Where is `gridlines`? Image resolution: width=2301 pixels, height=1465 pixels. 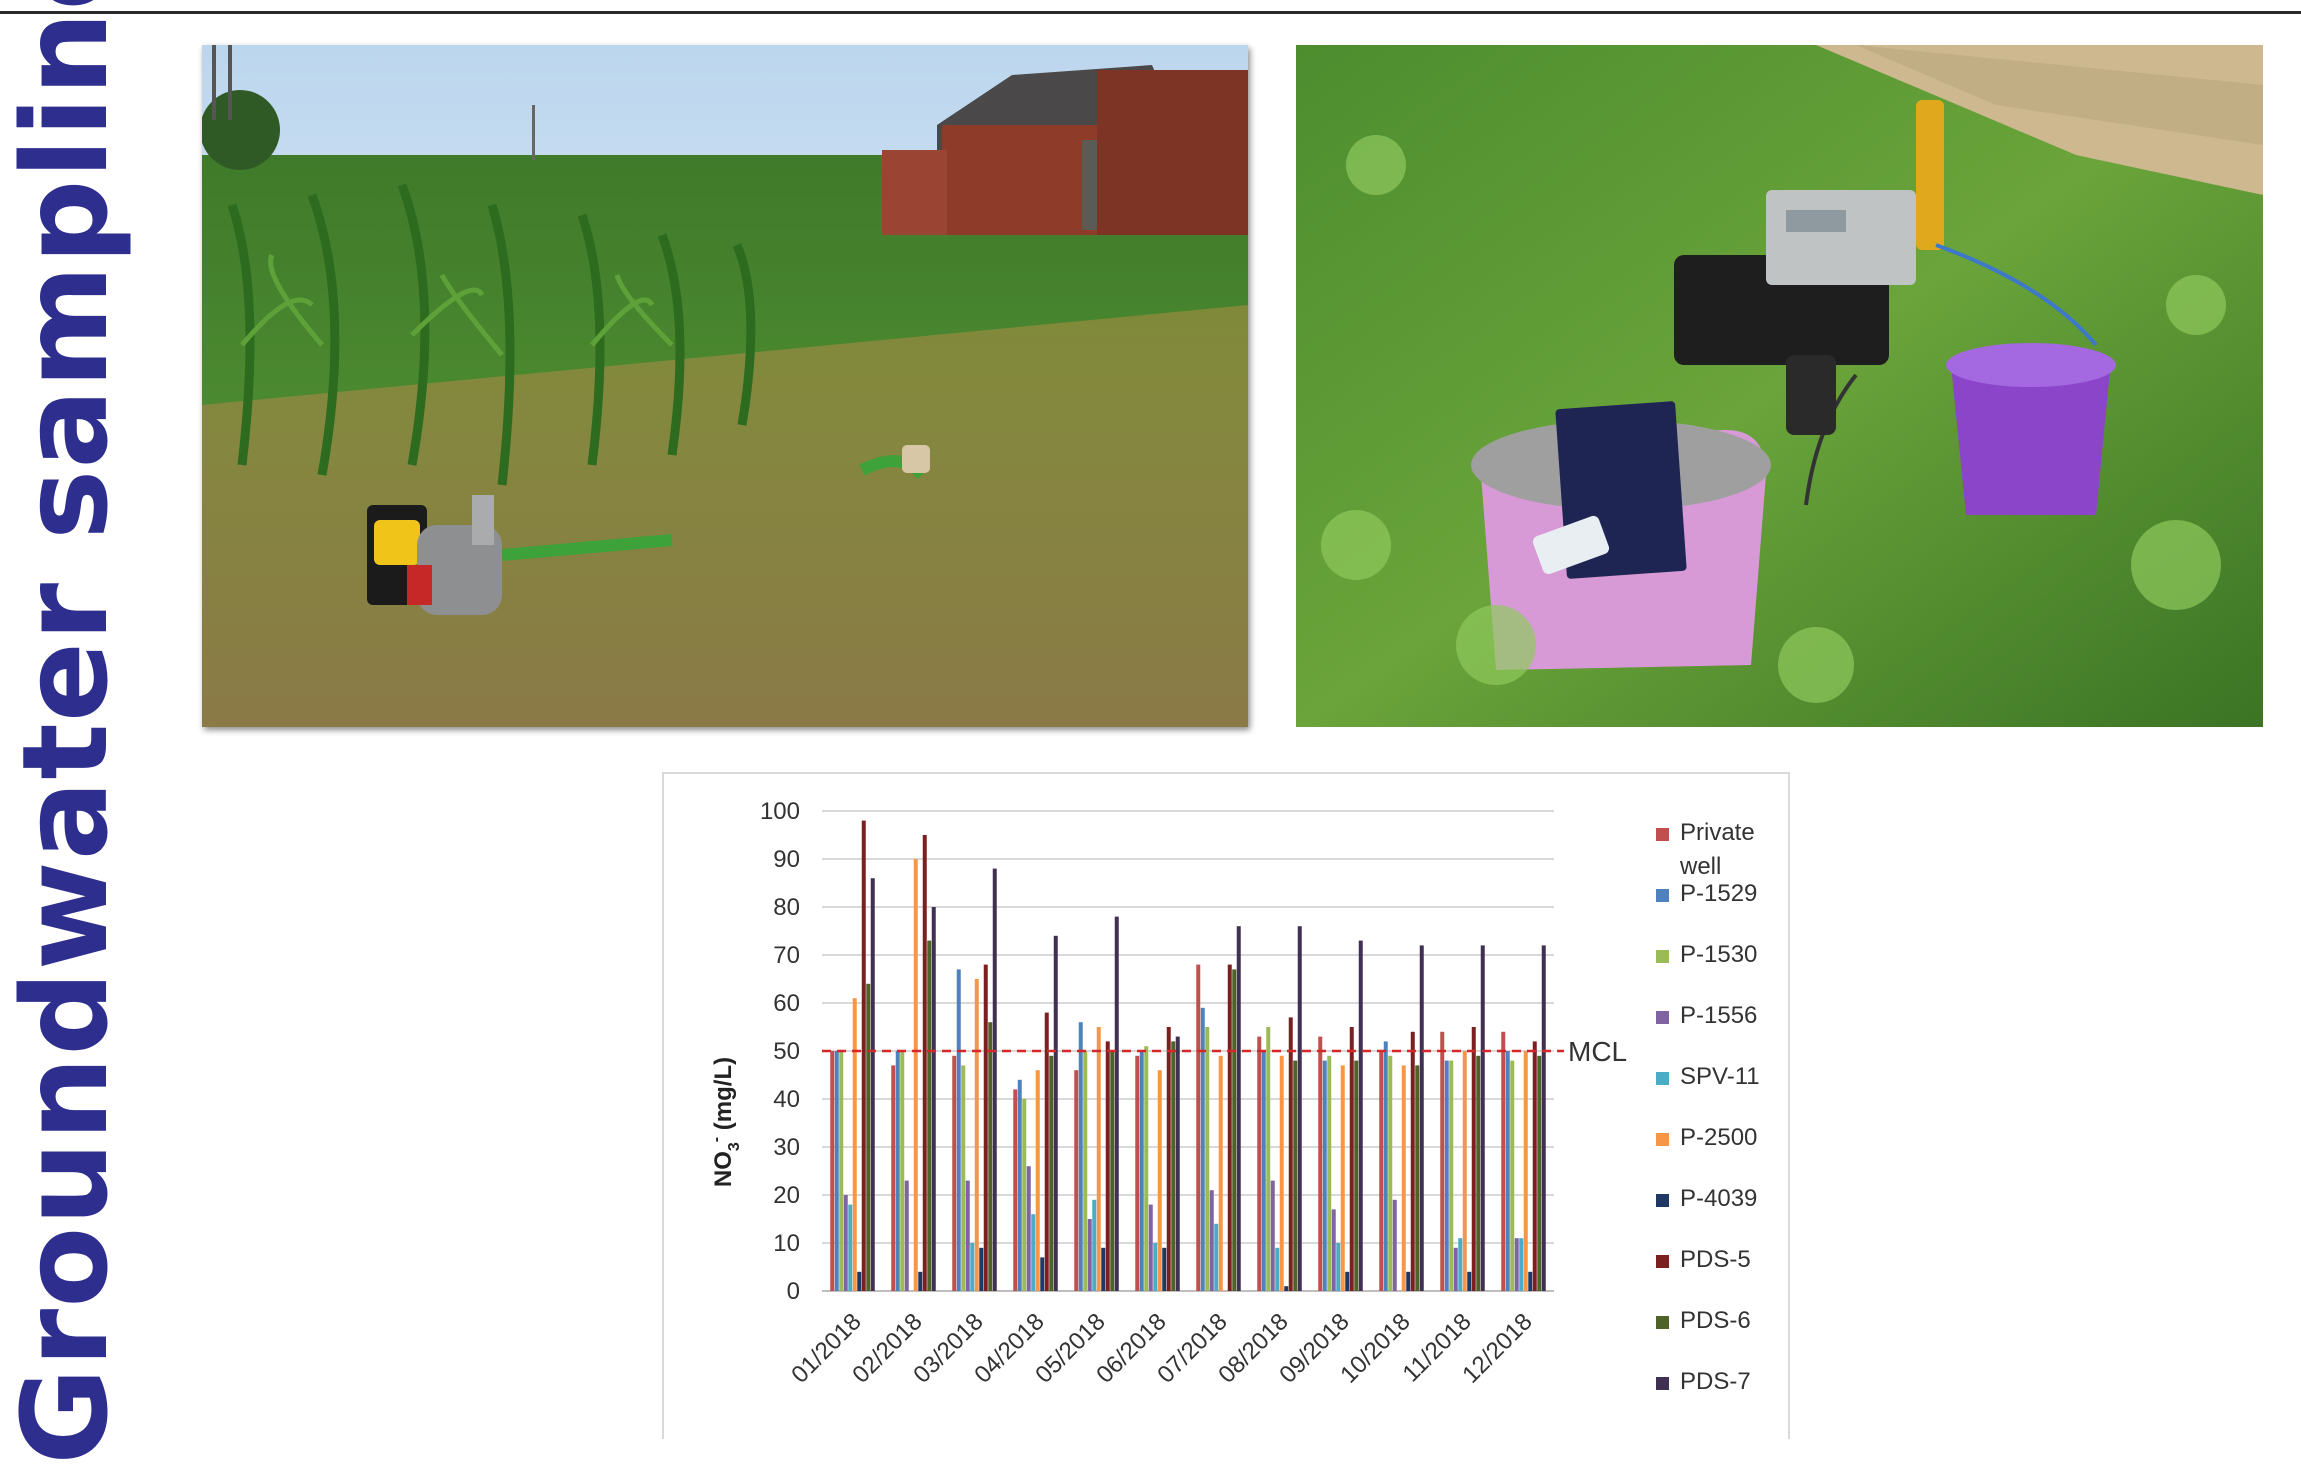
gridlines is located at coordinates (1188, 1051).